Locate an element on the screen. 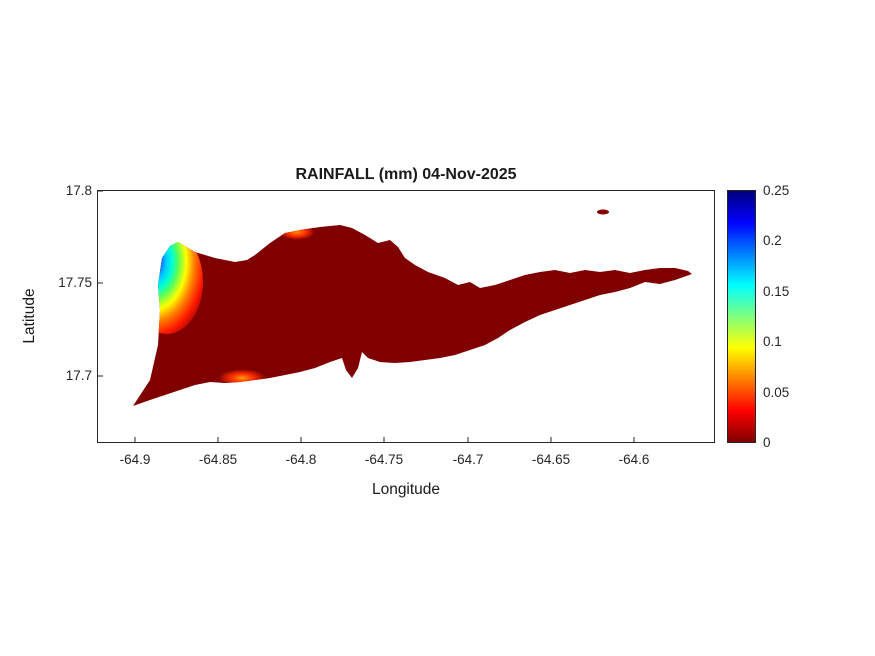  colorbar-tick-label: 0.15 is located at coordinates (776, 291).